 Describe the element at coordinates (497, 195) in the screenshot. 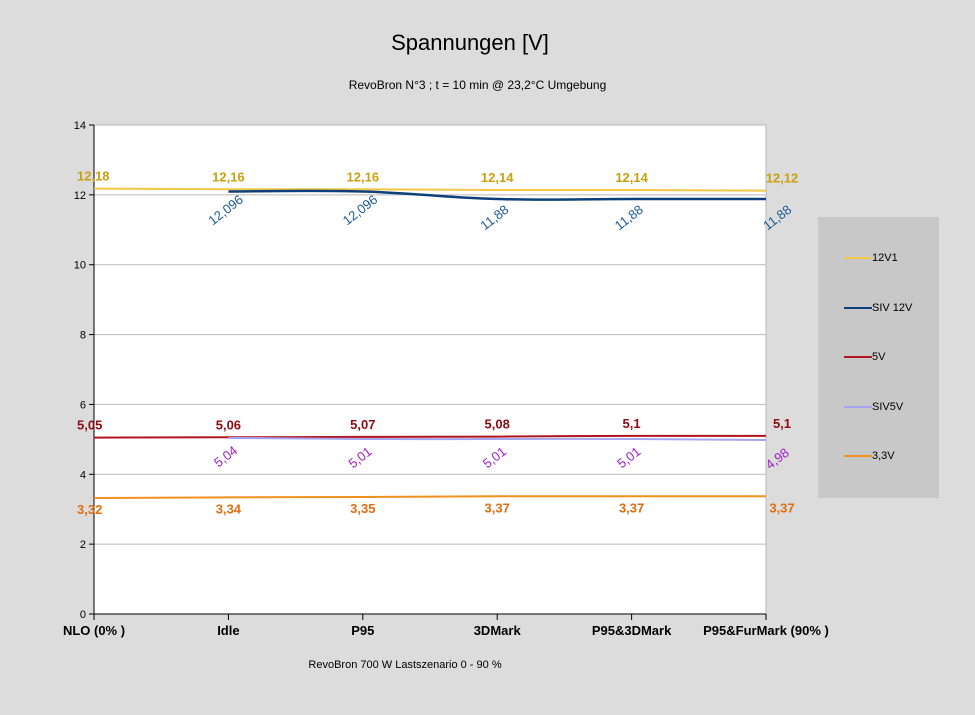

I see `series-line-siv-12v` at that location.